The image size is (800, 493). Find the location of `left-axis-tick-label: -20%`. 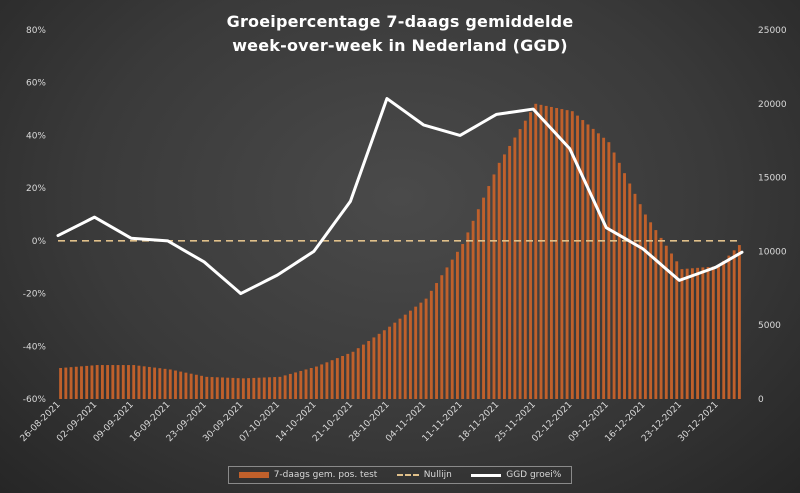

left-axis-tick-label: -20% is located at coordinates (35, 295).